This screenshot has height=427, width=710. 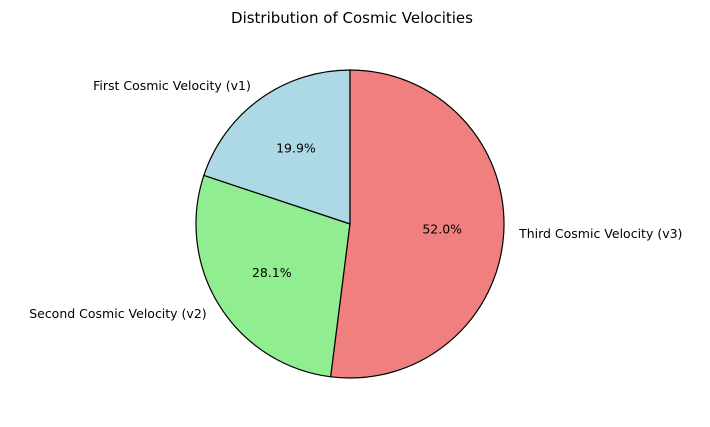 I want to click on pie-slice-v2, so click(x=273, y=276).